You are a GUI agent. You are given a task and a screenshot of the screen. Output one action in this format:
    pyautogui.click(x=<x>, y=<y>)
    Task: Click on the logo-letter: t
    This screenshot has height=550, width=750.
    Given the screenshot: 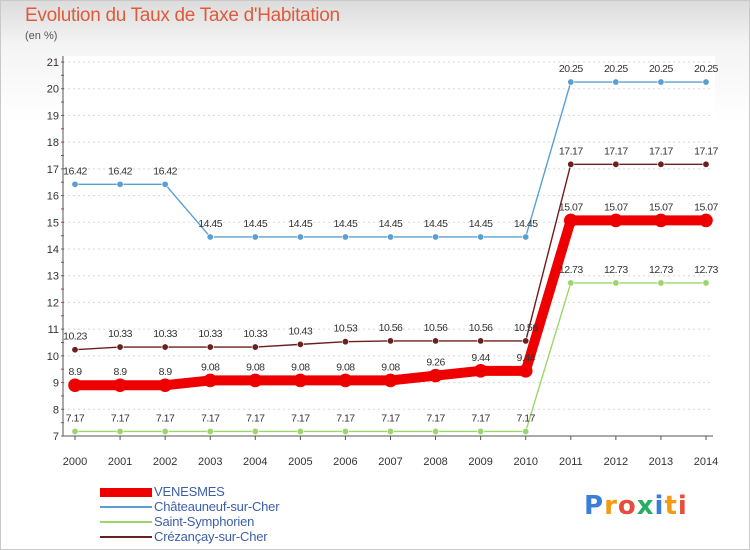 What is the action you would take?
    pyautogui.click(x=671, y=506)
    